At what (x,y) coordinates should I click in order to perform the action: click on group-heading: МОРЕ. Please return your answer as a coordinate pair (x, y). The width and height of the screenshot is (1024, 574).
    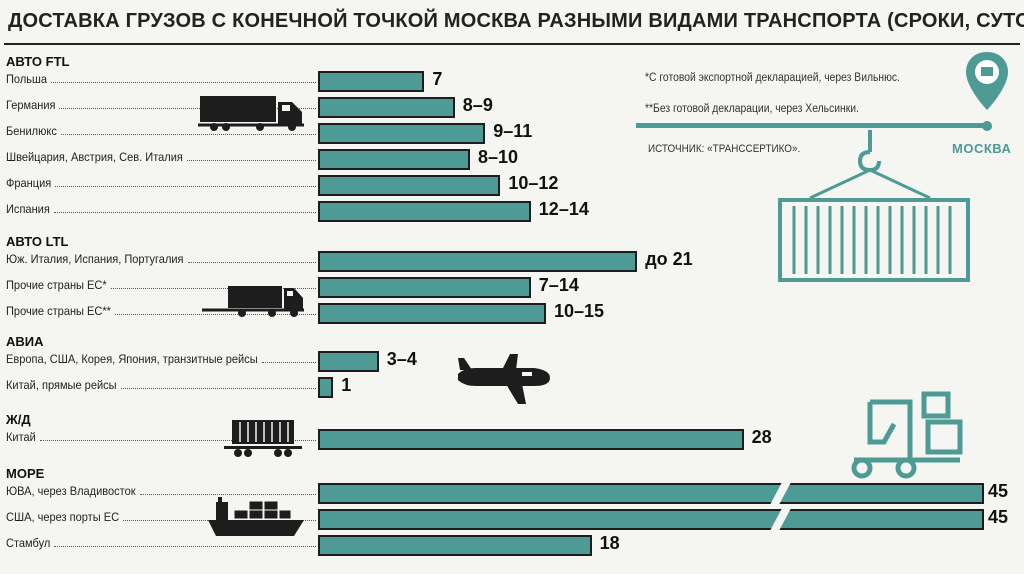
    Looking at the image, I should click on (25, 473).